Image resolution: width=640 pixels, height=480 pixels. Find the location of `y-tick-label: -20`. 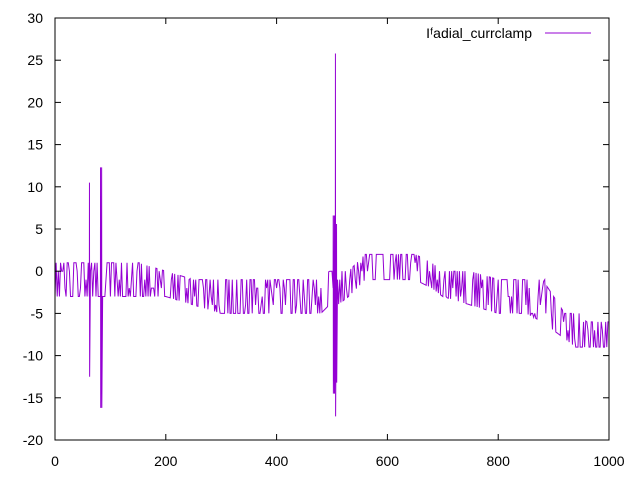

y-tick-label: -20 is located at coordinates (33, 440).